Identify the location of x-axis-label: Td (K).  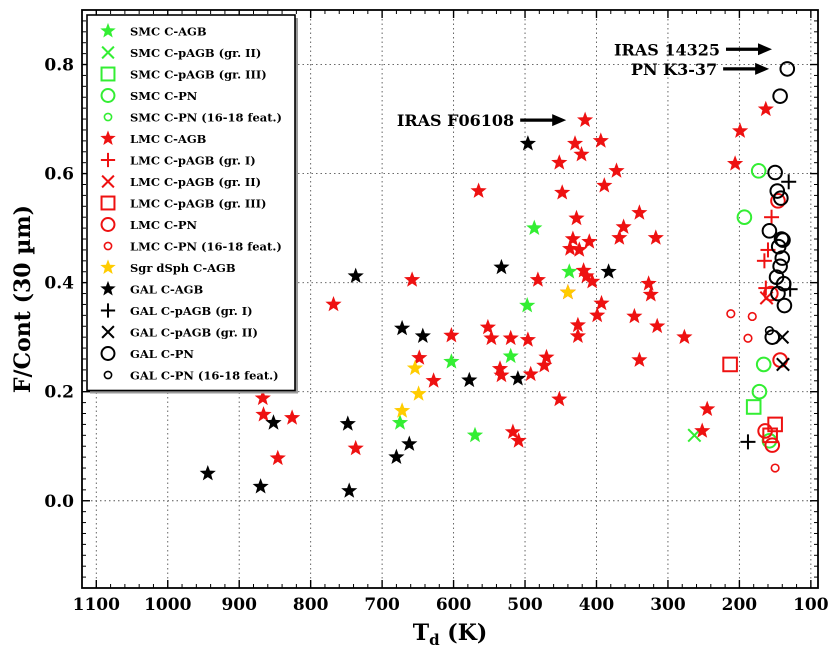
(450, 634).